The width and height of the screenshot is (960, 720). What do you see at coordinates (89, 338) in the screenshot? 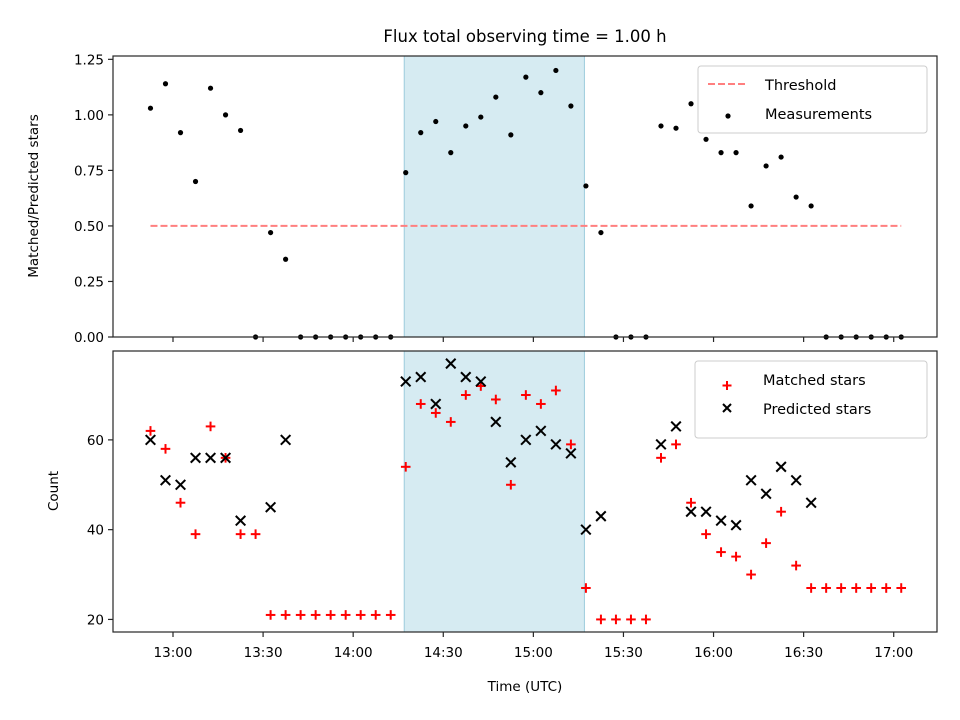
I see `y-tick-label: 0.00` at bounding box center [89, 338].